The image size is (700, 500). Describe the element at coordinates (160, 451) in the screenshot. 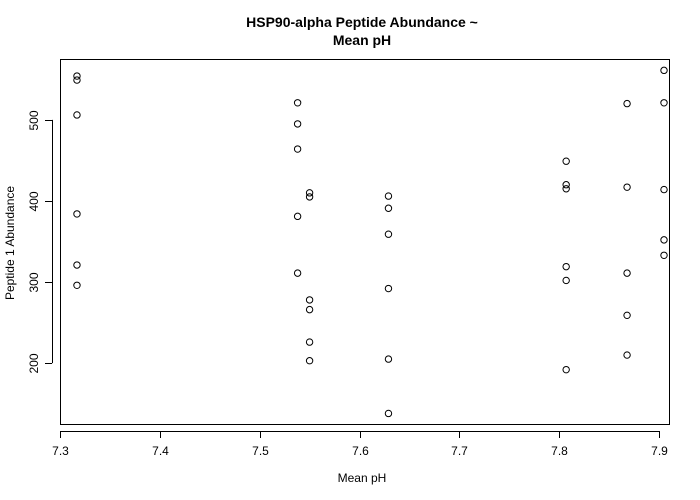

I see `x-tick-label: 7.4` at that location.